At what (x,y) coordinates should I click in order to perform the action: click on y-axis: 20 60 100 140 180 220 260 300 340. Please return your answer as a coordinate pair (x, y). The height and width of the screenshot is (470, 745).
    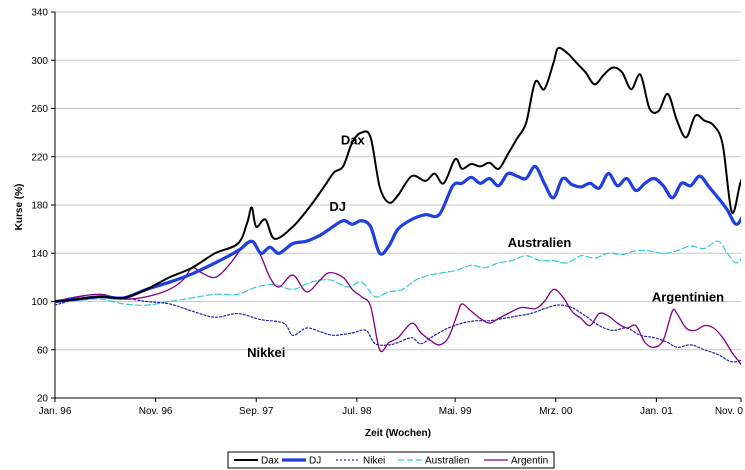
    Looking at the image, I should click on (43, 206).